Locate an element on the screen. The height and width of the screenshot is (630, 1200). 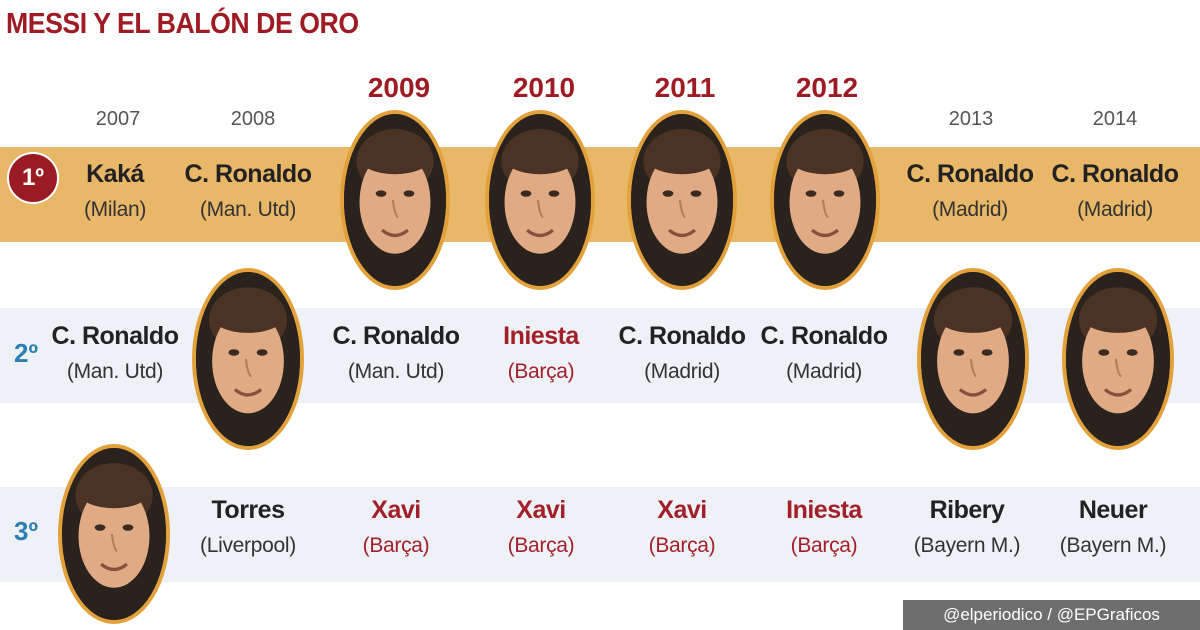
year-2011-messi: 2011 is located at coordinates (685, 87).